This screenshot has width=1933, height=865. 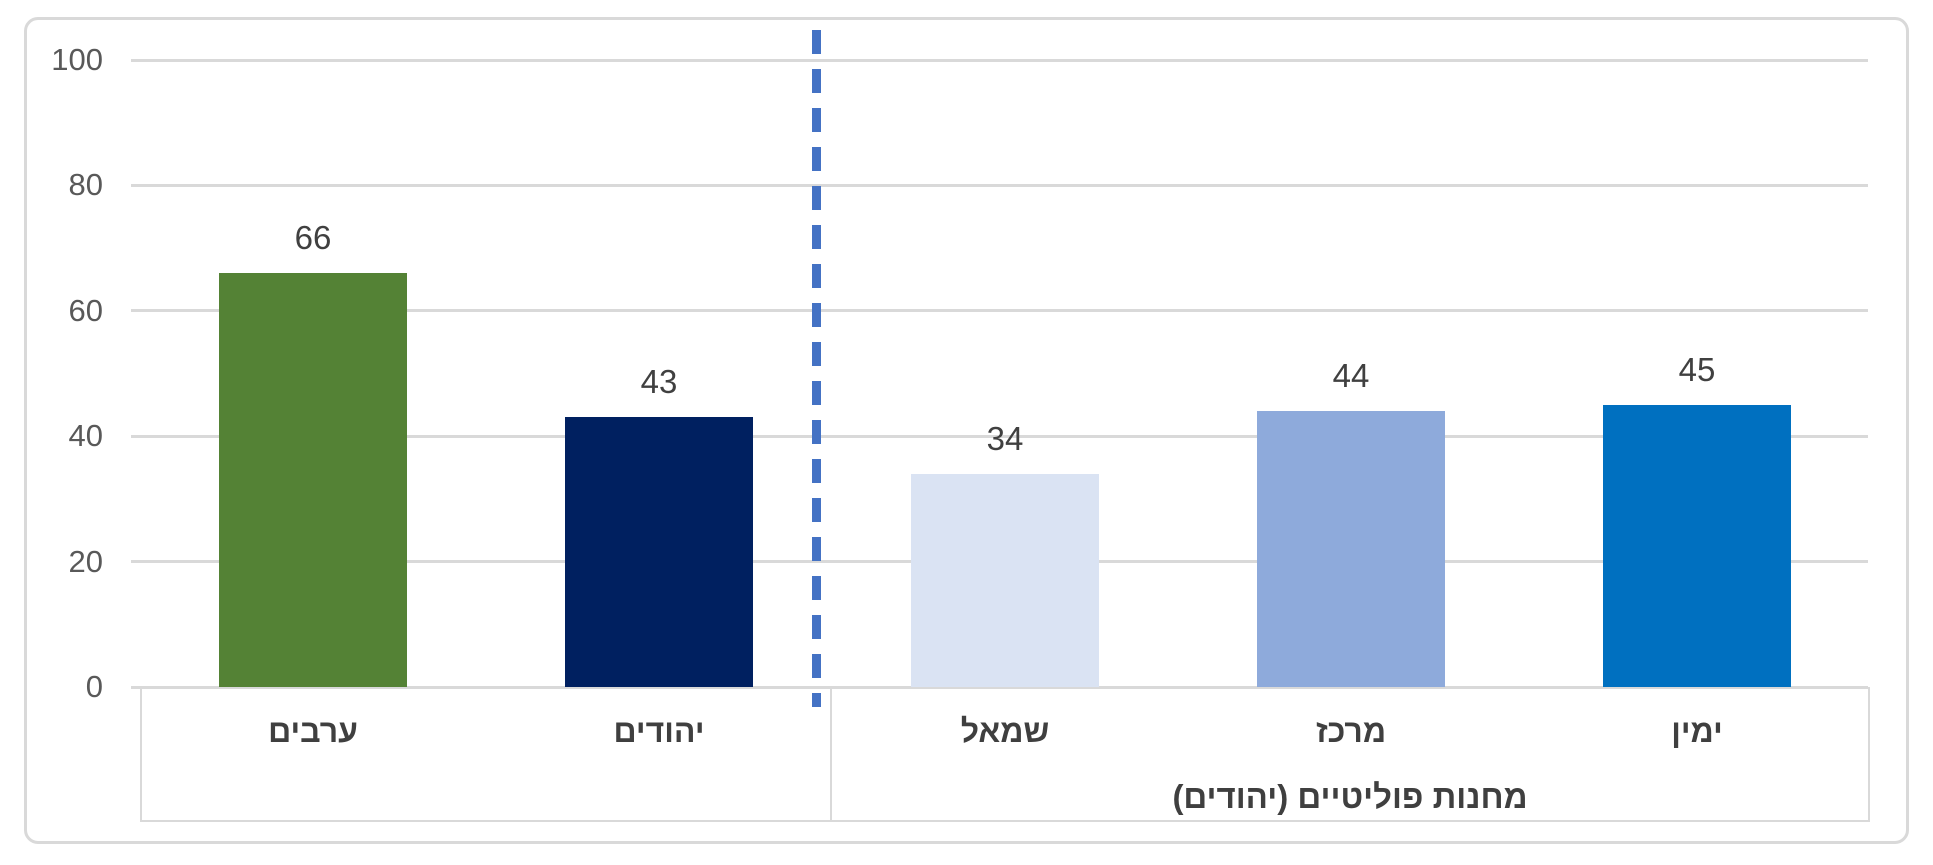 I want to click on bar-value-label-4: 45, so click(x=1697, y=369).